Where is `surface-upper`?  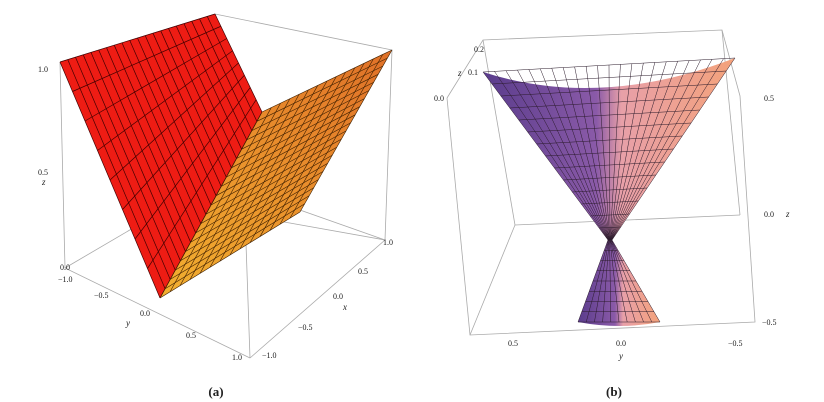 surface-upper is located at coordinates (609, 149).